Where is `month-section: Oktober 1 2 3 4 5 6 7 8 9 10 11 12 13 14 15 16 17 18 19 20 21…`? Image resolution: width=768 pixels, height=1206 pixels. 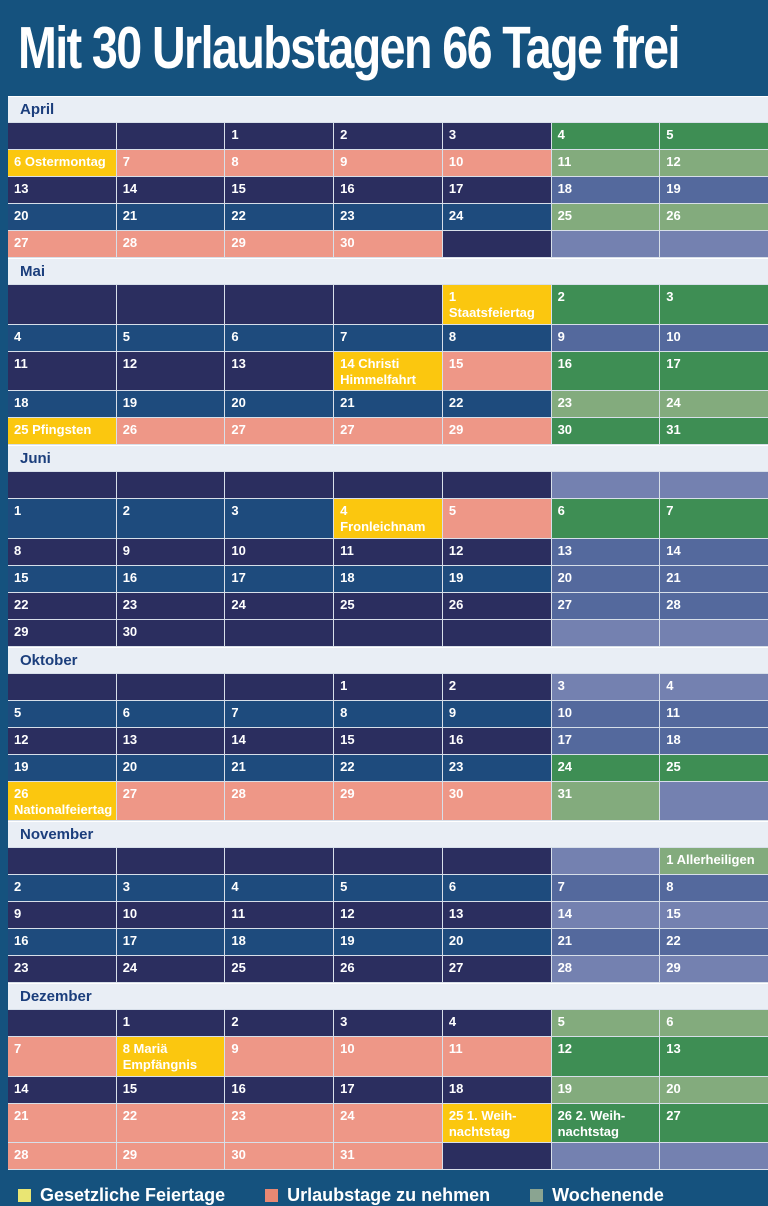
month-section: Oktober 1 2 3 4 5 6 7 8 9 10 11 12 13 14 15 16 17 18 19 20 21… is located at coordinates (388, 733).